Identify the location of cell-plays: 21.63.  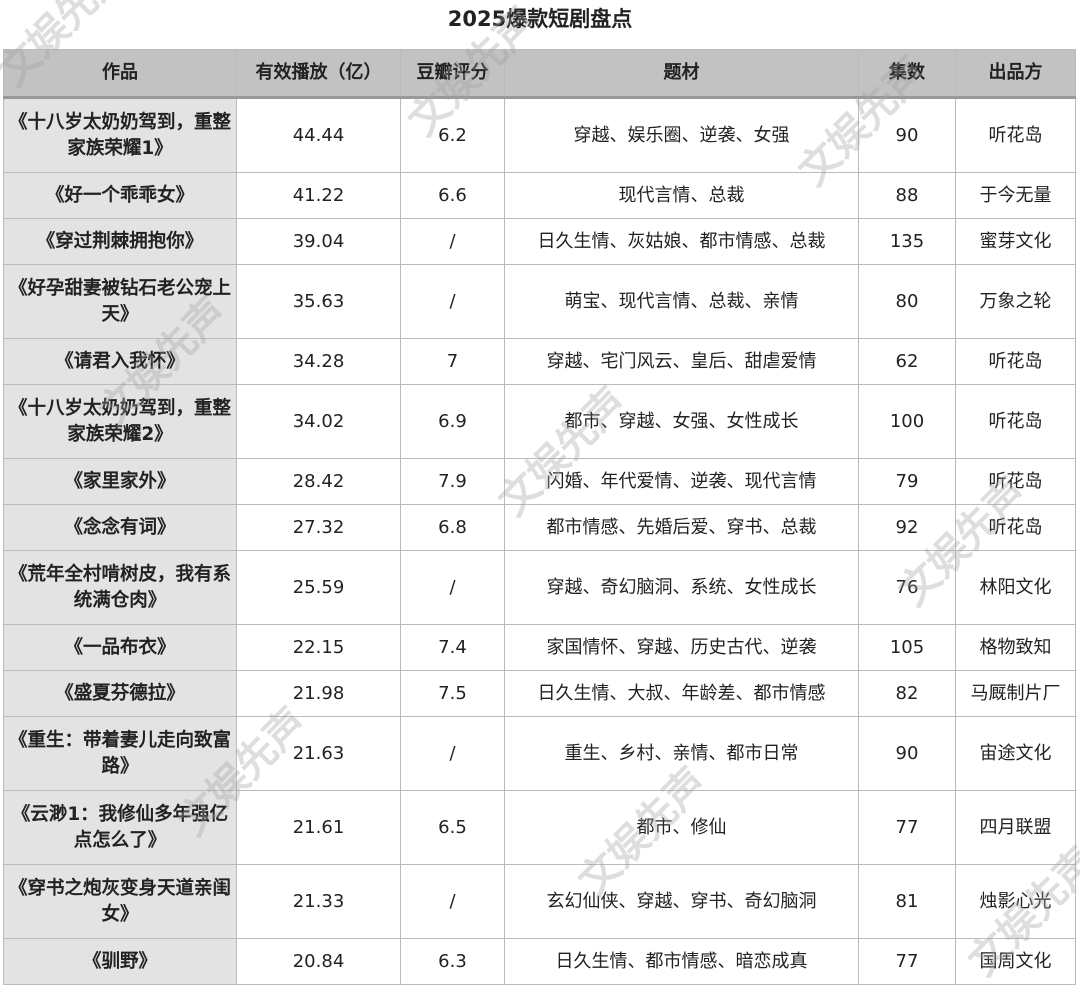
(318, 753).